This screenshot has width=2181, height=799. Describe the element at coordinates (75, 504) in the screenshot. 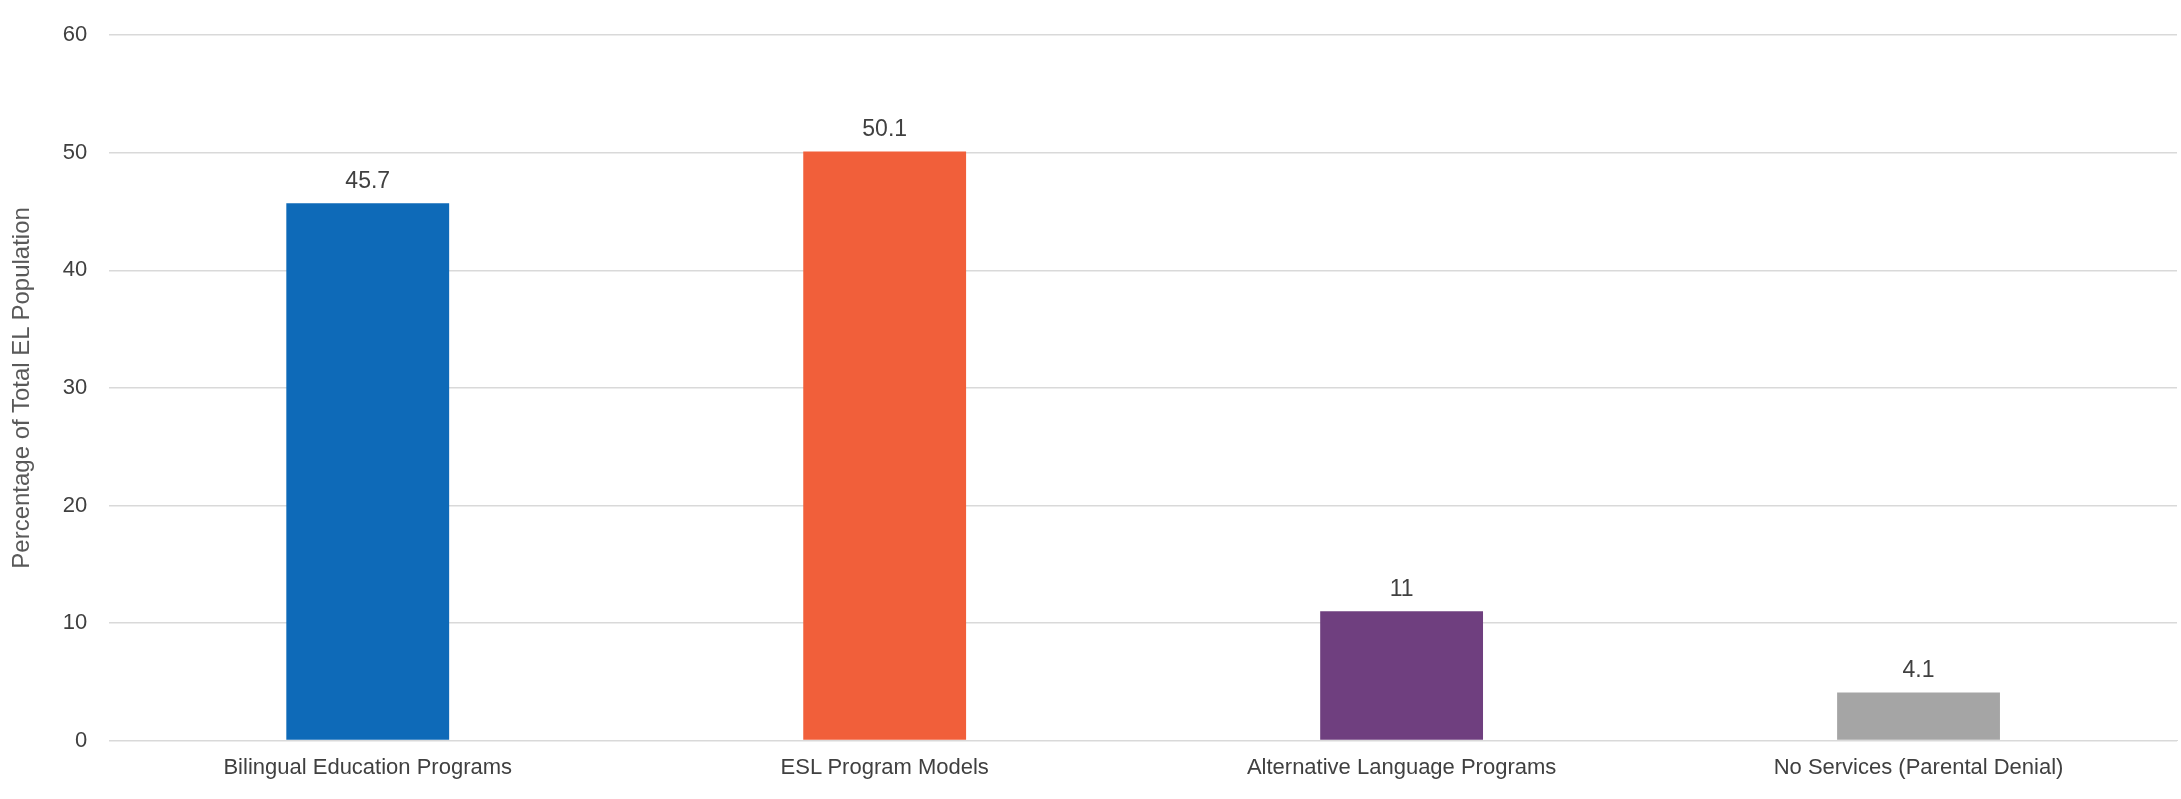

I see `y-tick-label: 20` at that location.